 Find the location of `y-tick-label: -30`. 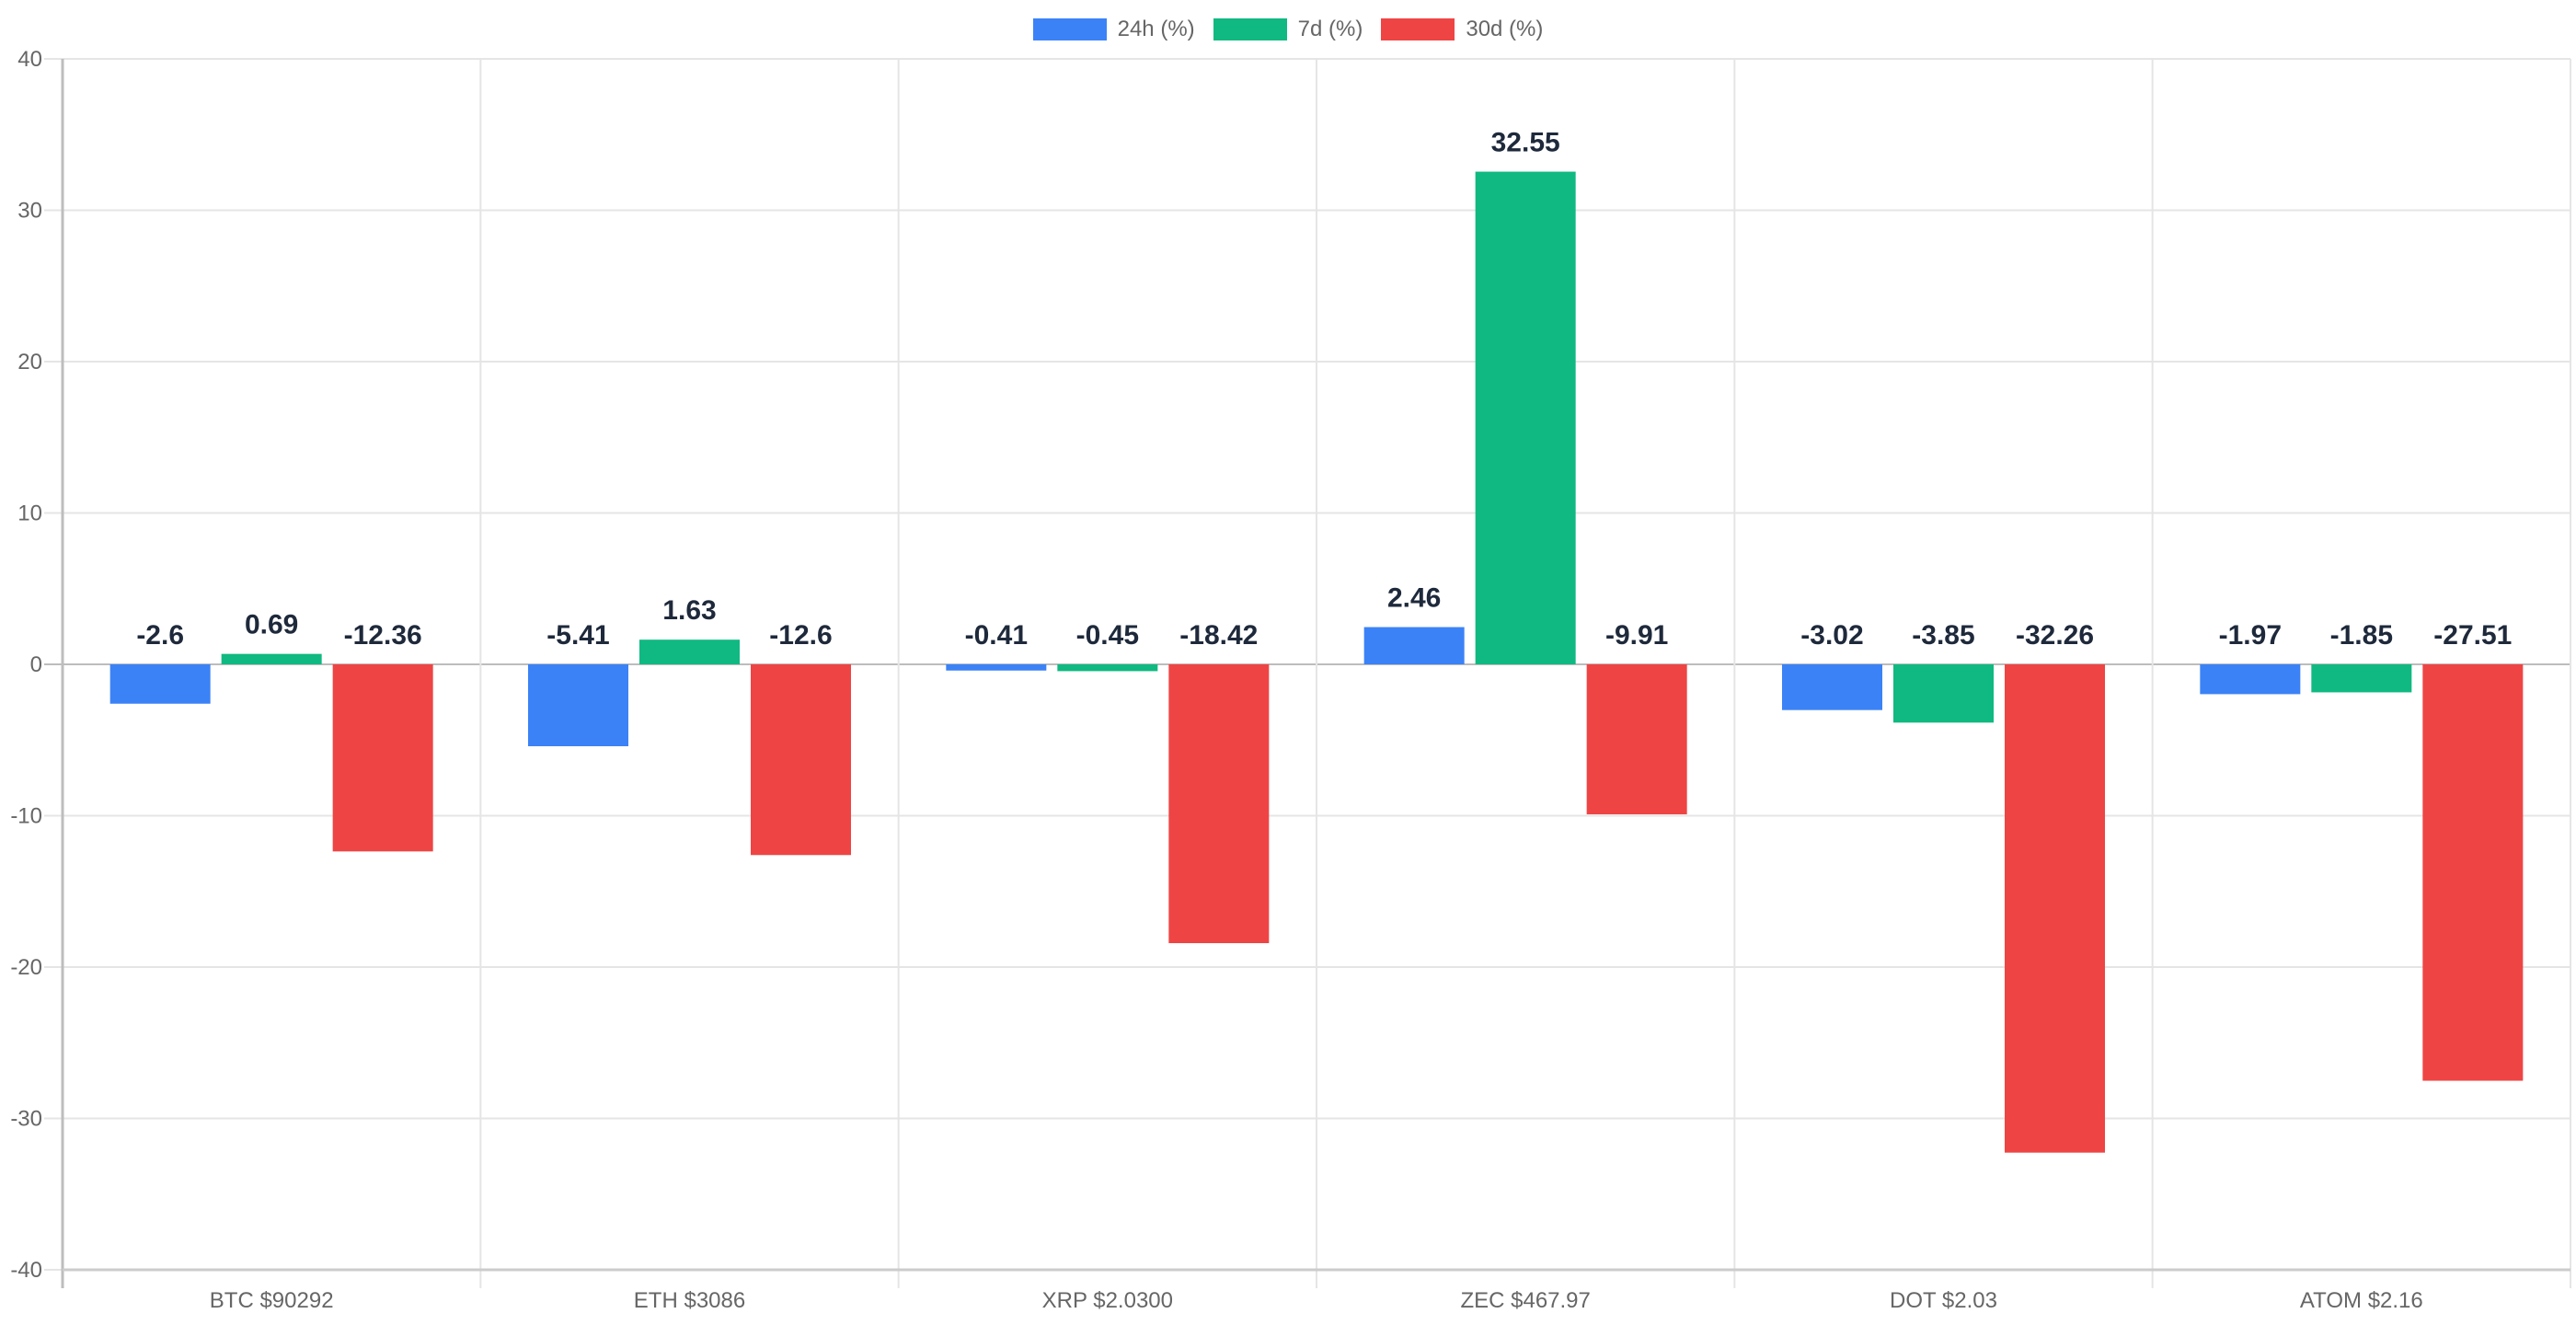

y-tick-label: -30 is located at coordinates (26, 1119).